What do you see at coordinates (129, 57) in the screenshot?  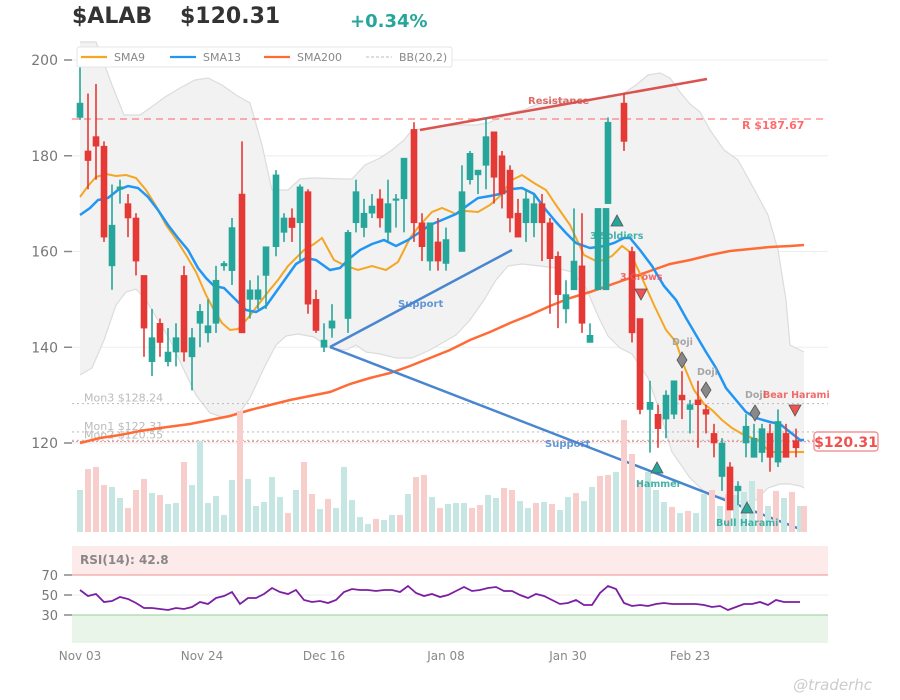 I see `legend-label-sma9: SMA9` at bounding box center [129, 57].